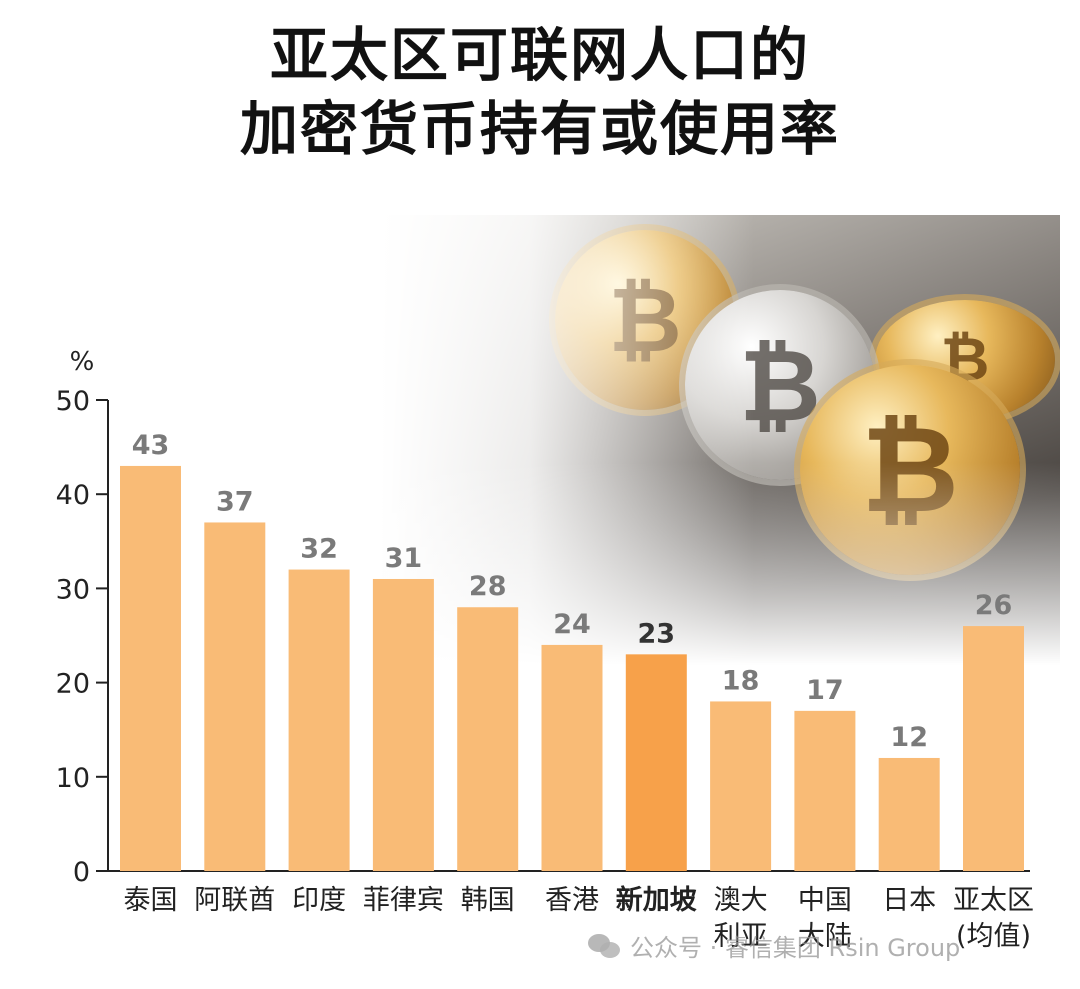 The image size is (1080, 989). Describe the element at coordinates (795, 948) in the screenshot. I see `watermark-text: 公众号 · 睿信集团 Rsin Group` at that location.